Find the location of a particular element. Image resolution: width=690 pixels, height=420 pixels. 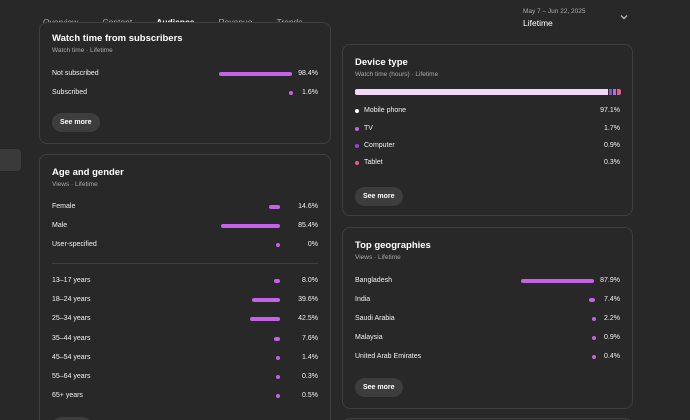

list-item: 25–34 years 42.5% is located at coordinates (185, 319).